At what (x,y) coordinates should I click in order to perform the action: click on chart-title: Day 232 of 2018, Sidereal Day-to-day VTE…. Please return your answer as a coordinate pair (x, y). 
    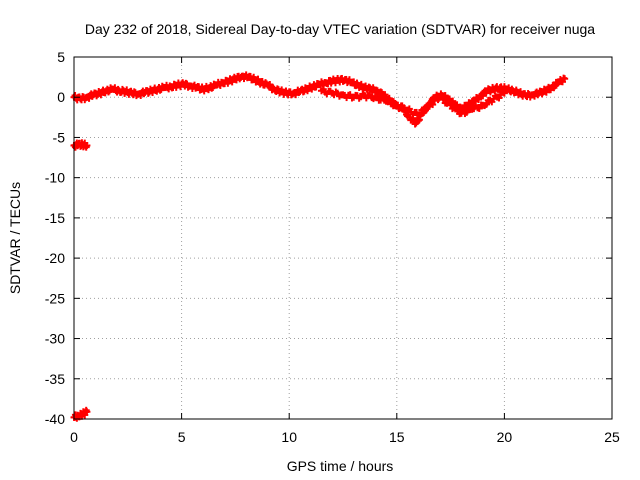
    Looking at the image, I should click on (340, 29).